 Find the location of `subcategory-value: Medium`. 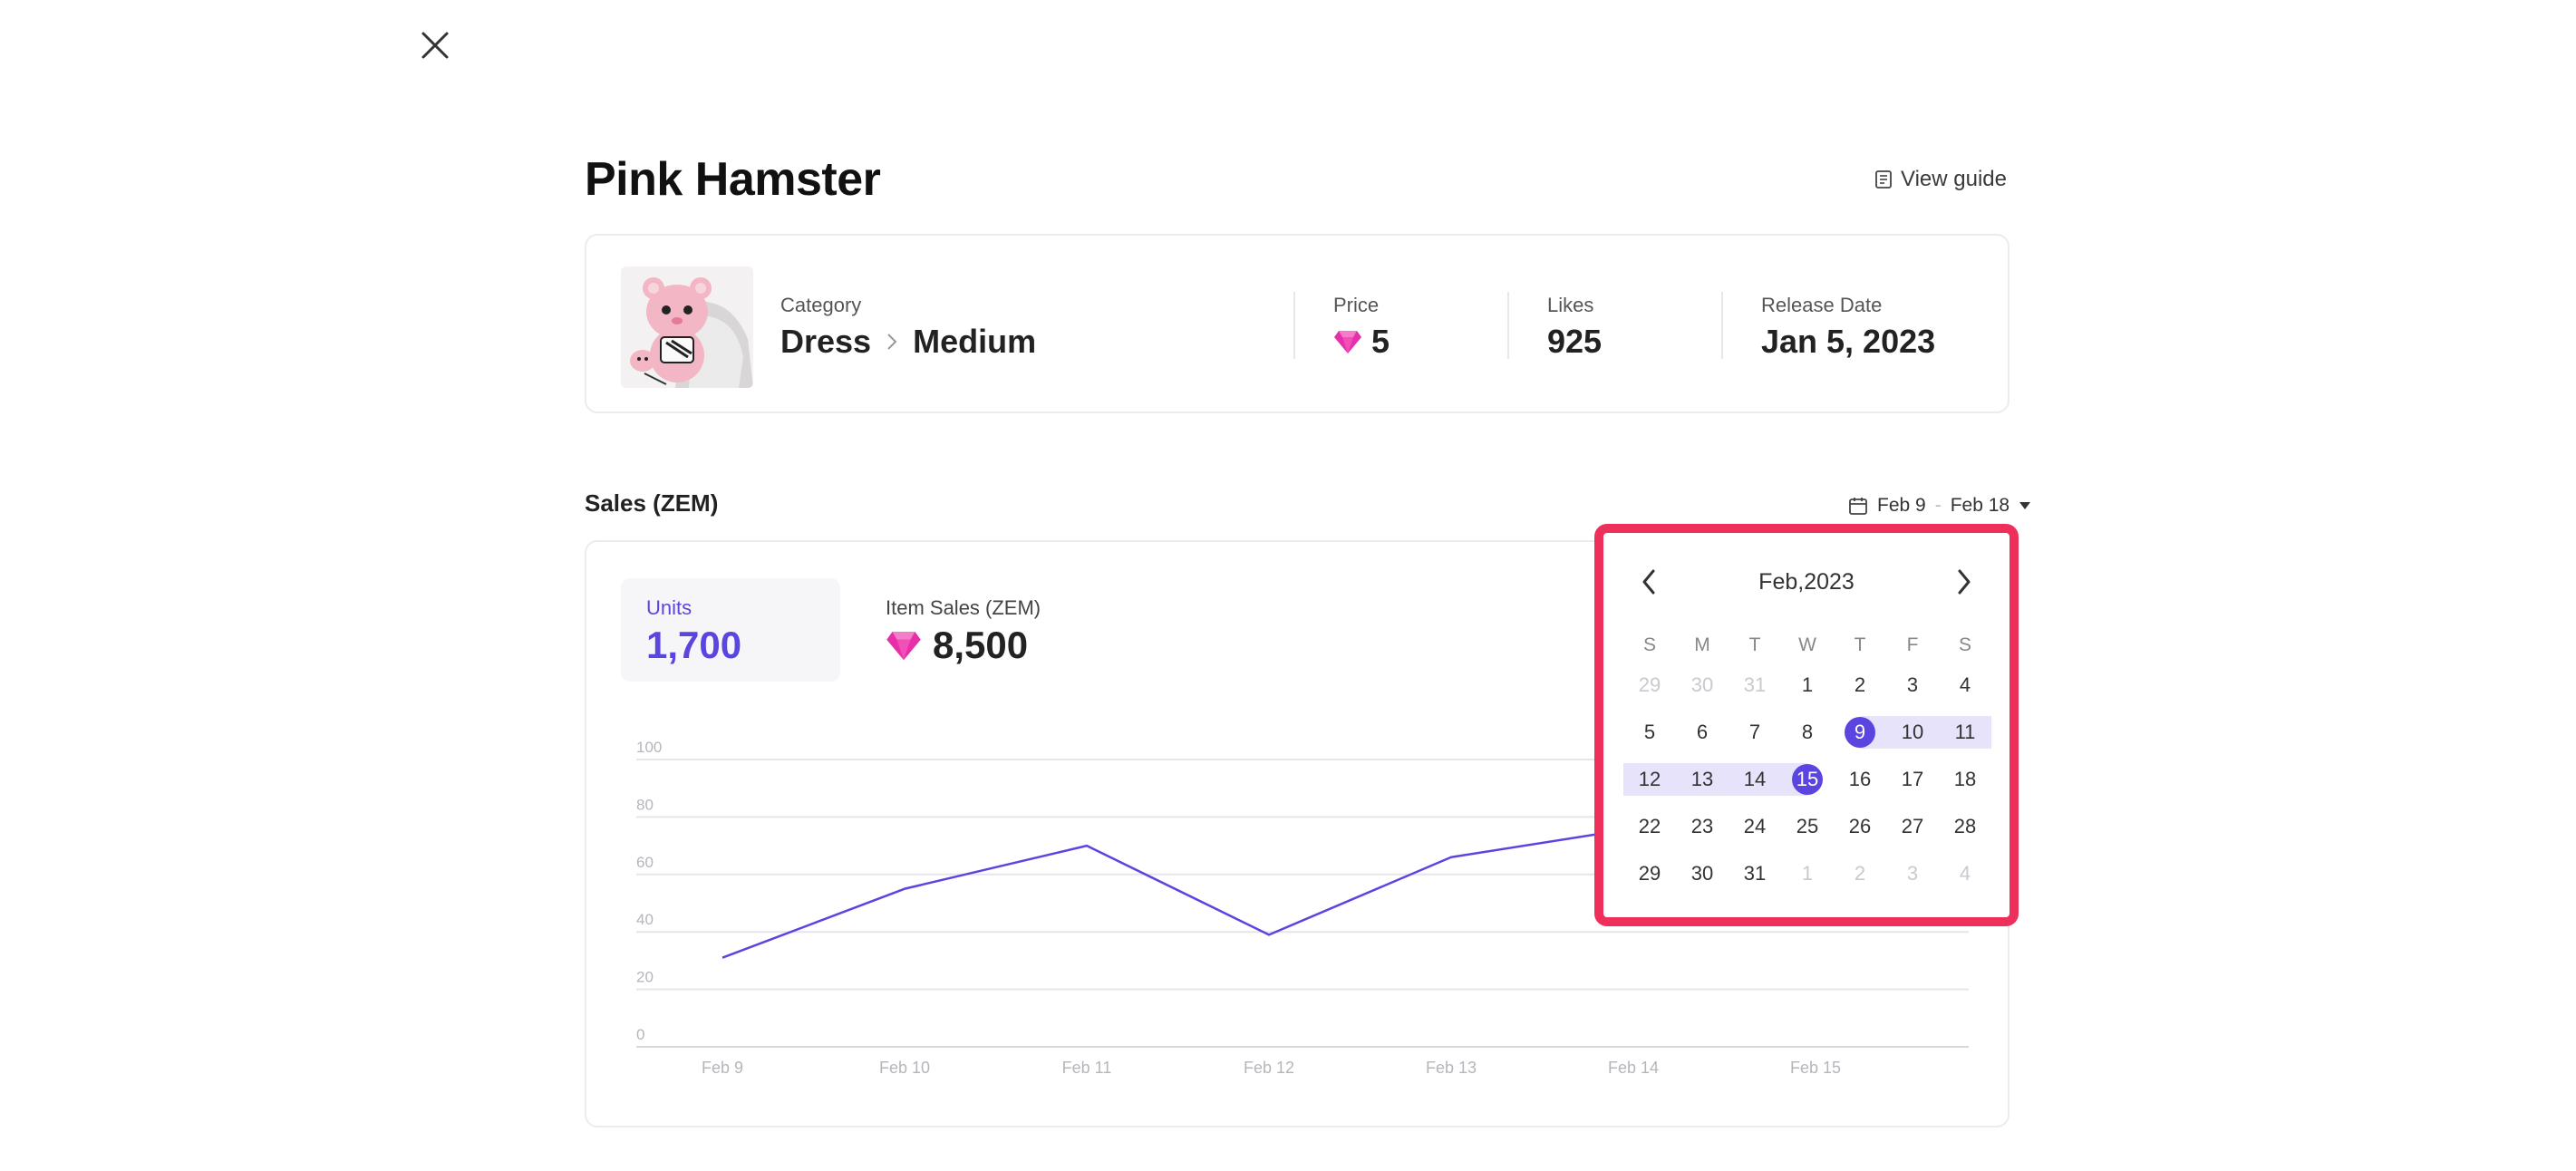

subcategory-value: Medium is located at coordinates (975, 342).